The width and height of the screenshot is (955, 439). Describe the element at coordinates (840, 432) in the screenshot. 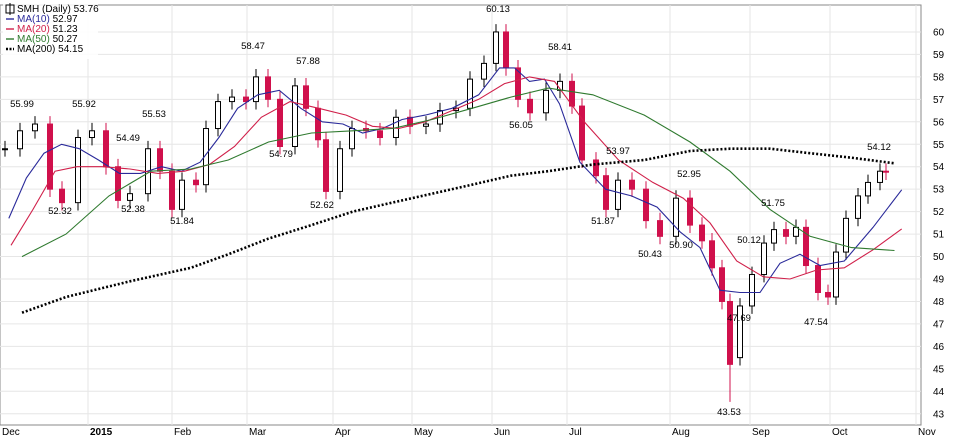

I see `x-tick-label: Oct` at that location.